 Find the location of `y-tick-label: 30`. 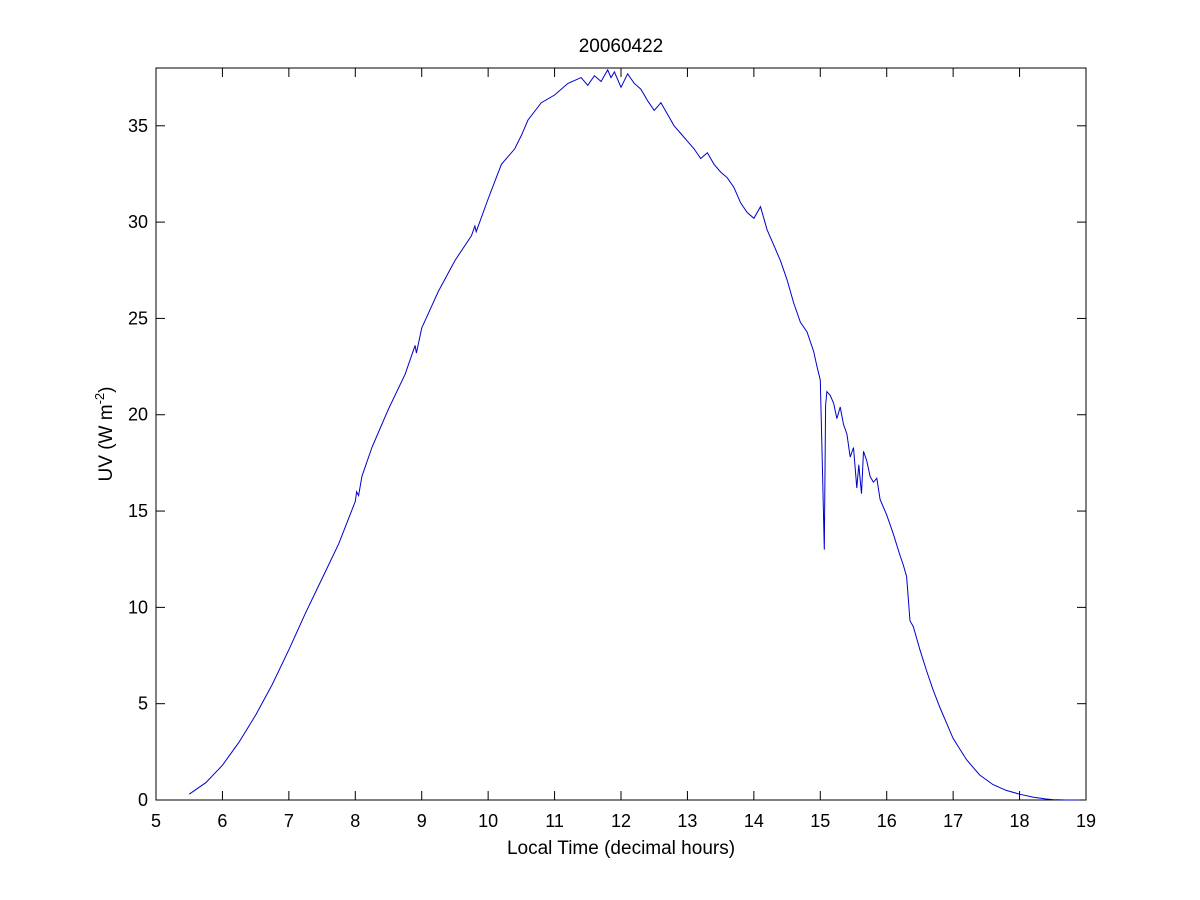

y-tick-label: 30 is located at coordinates (138, 222).